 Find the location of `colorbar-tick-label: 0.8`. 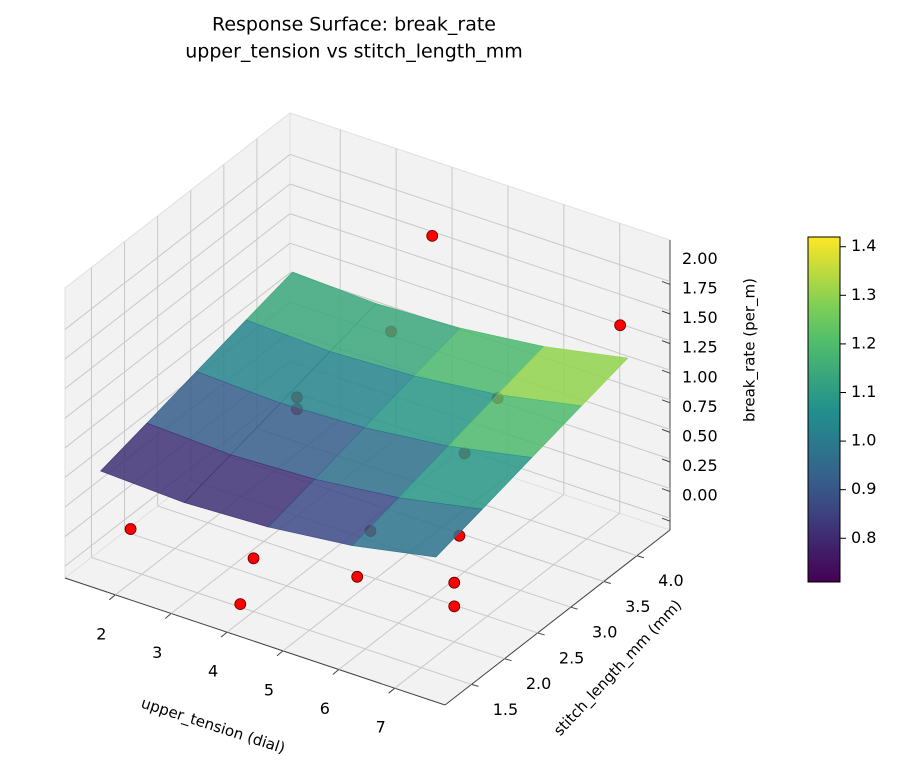

colorbar-tick-label: 0.8 is located at coordinates (863, 537).